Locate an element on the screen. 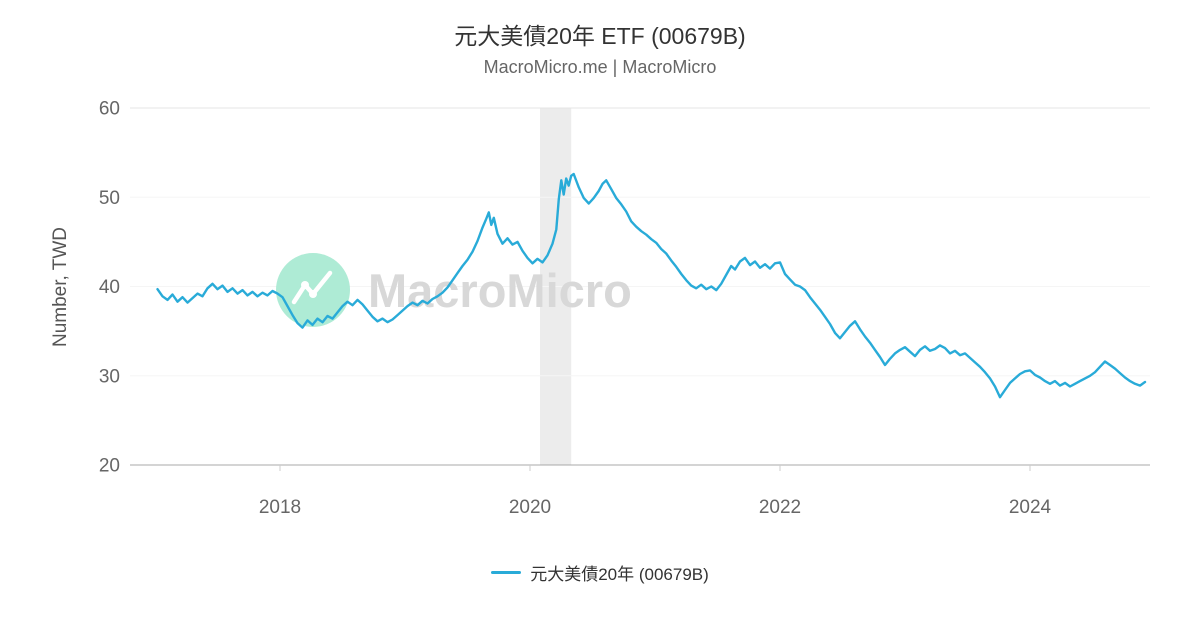 This screenshot has width=1200, height=630. legend: 元大美債20年 (00679B) is located at coordinates (600, 572).